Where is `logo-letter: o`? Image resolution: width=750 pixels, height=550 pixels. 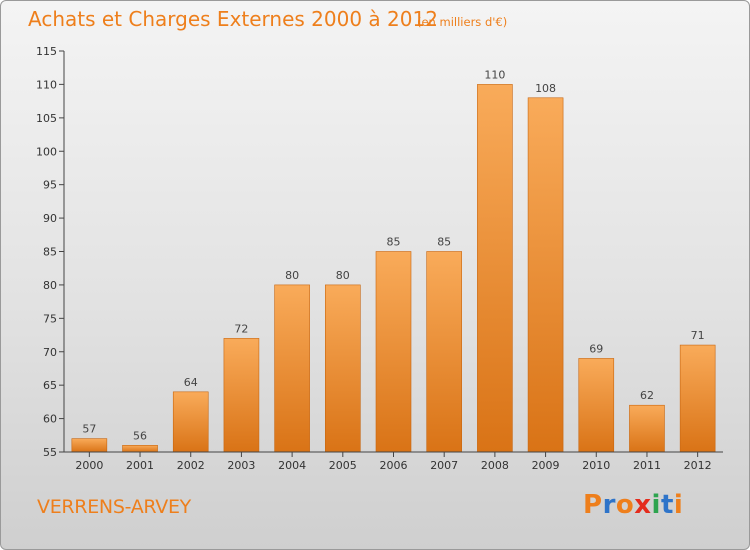 logo-letter: o is located at coordinates (625, 505).